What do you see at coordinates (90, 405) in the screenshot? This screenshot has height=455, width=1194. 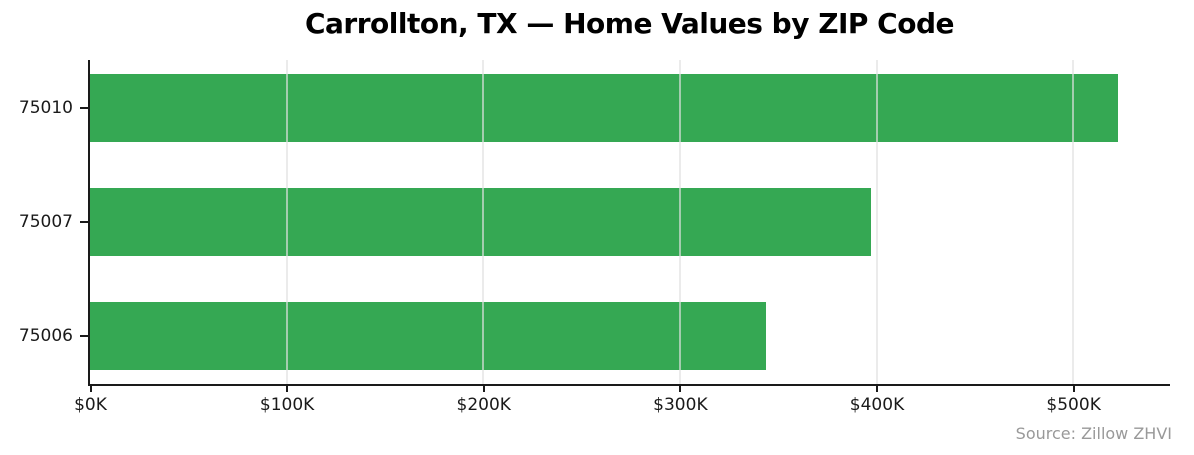 I see `x-axis-tick-label: $0K` at bounding box center [90, 405].